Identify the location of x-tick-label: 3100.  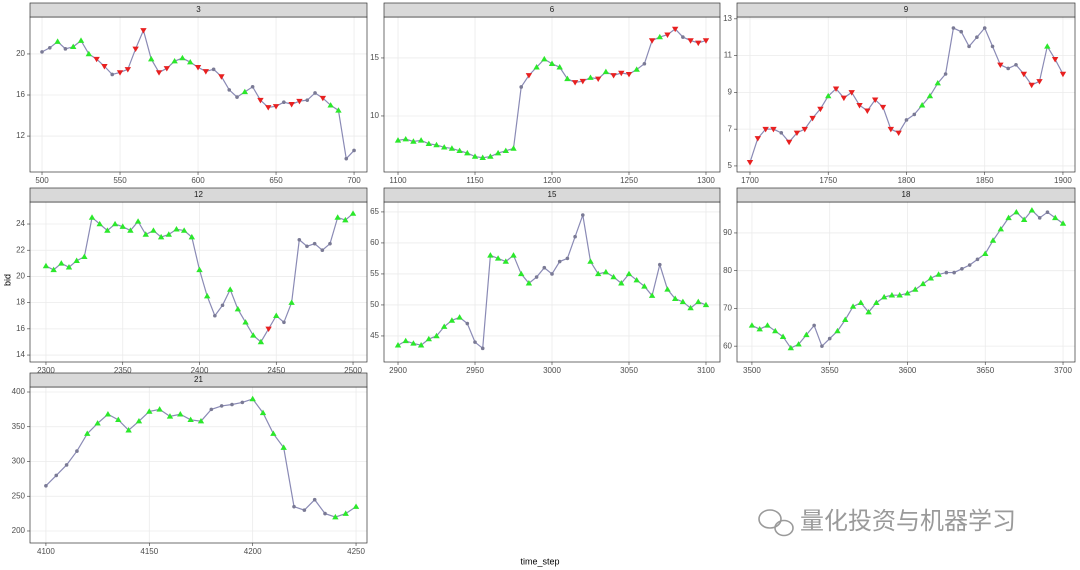
(706, 370).